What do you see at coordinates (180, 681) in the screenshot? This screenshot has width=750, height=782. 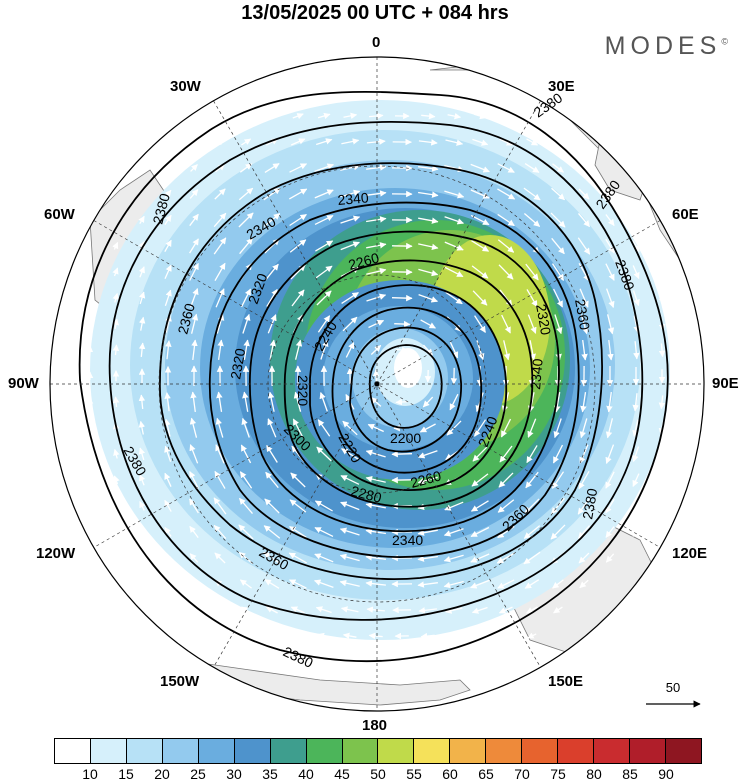 I see `lon-label-150w: 150W` at bounding box center [180, 681].